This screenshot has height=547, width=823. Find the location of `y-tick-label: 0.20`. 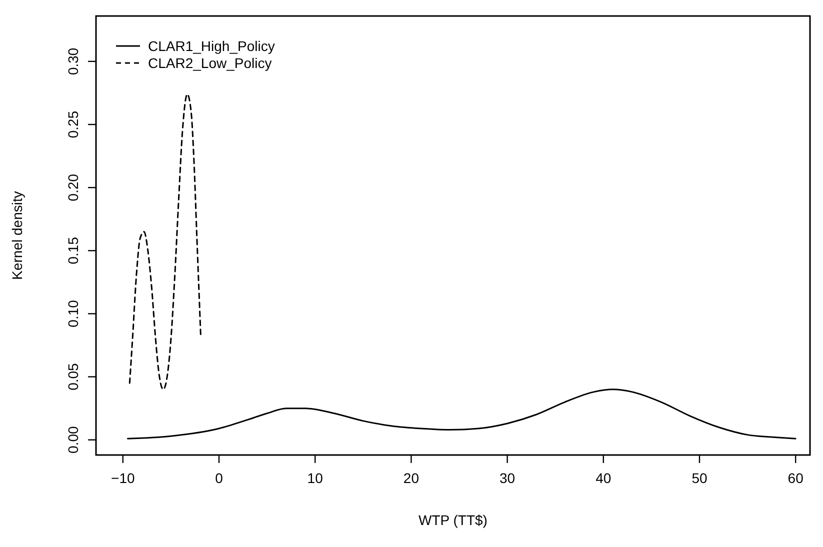

y-tick-label: 0.20 is located at coordinates (73, 188).